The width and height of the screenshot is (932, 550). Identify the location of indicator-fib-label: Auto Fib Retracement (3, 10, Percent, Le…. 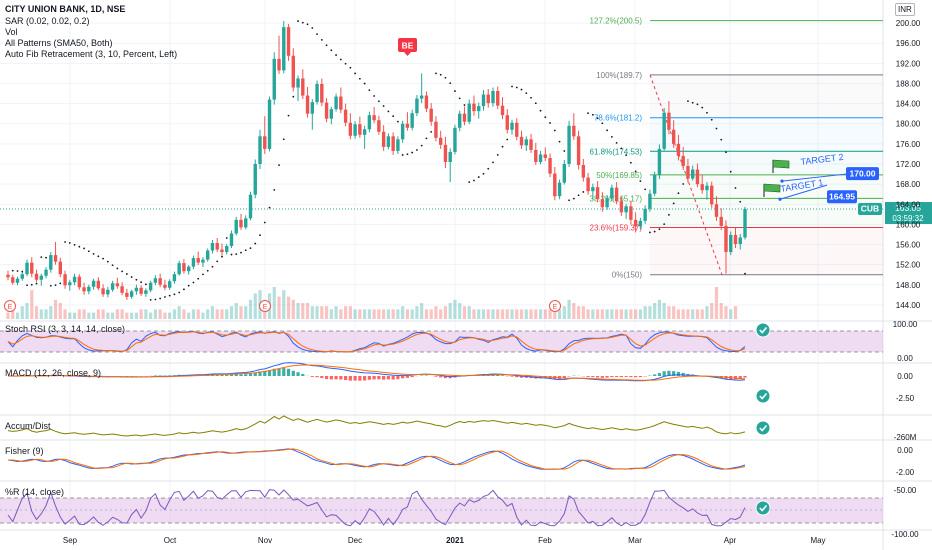
(91, 54).